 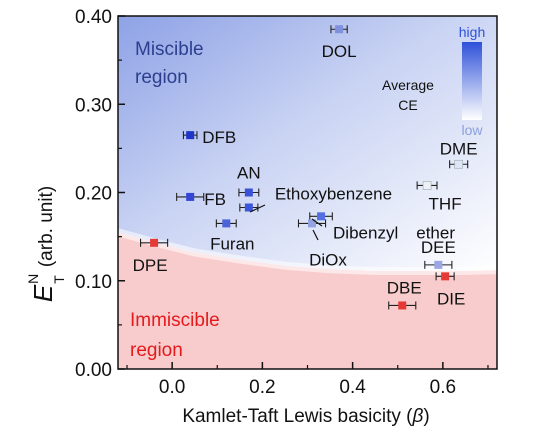 What do you see at coordinates (93, 194) in the screenshot?
I see `y-tick-label: 0.20` at bounding box center [93, 194].